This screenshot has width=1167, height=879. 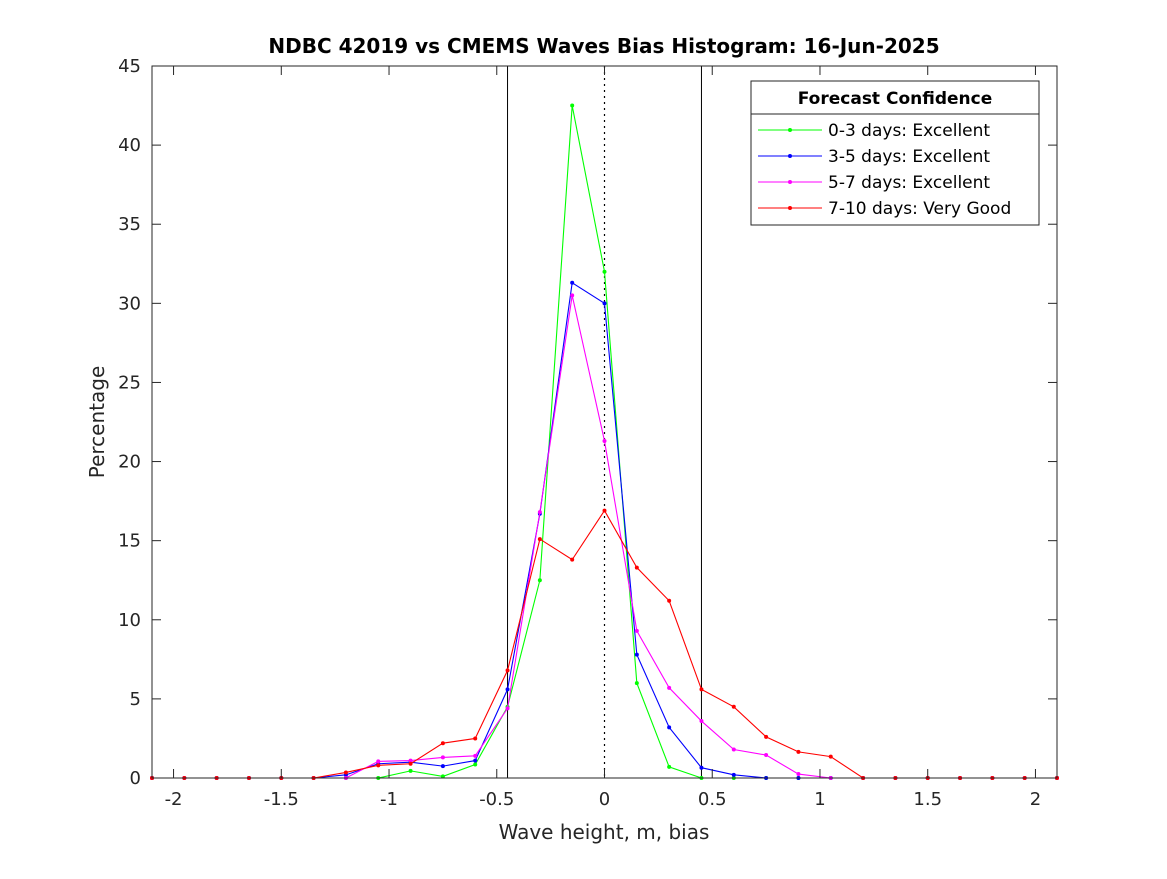 What do you see at coordinates (919, 209) in the screenshot?
I see `legend-label: 7-10 days: Very Good` at bounding box center [919, 209].